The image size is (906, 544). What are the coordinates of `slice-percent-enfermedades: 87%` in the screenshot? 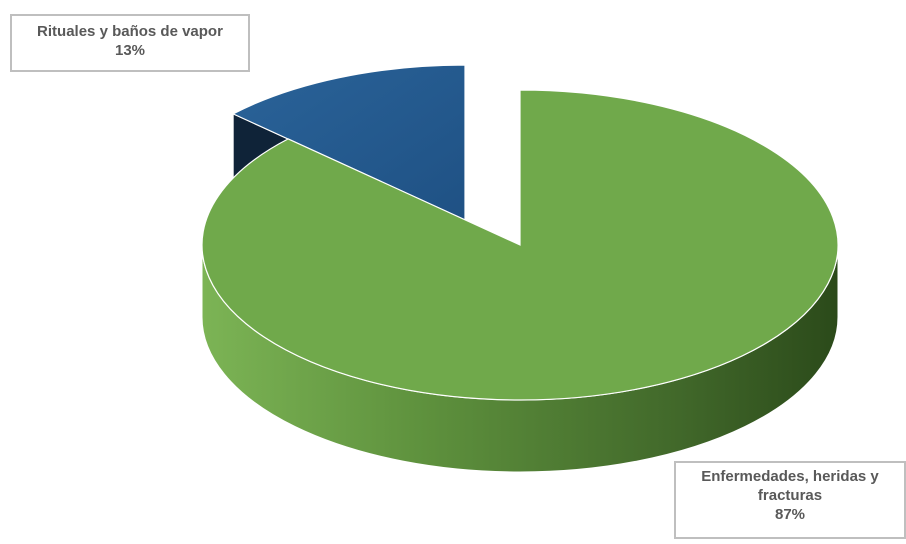 It's located at (790, 514).